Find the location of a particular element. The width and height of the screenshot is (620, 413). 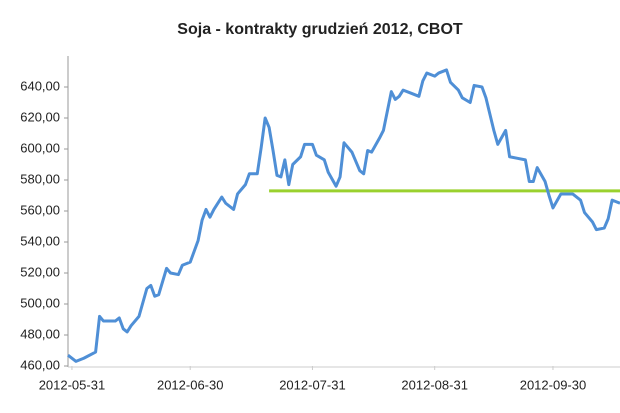

y-tick-label: 620,00 is located at coordinates (40, 116).